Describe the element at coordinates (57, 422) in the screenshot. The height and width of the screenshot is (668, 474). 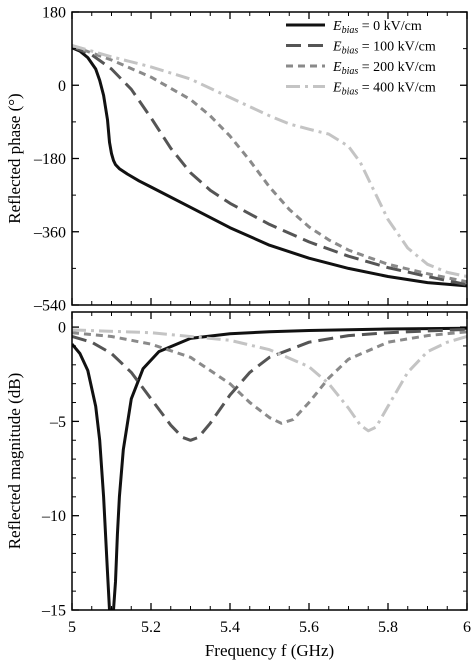
I see `y-tick-label: –5` at that location.